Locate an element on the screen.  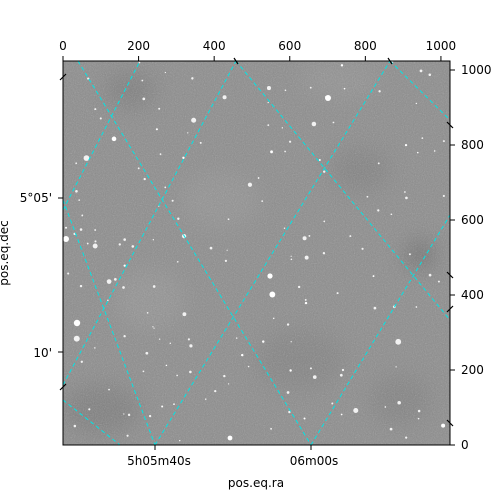
right-axis-tick-label: 600 is located at coordinates (472, 220).